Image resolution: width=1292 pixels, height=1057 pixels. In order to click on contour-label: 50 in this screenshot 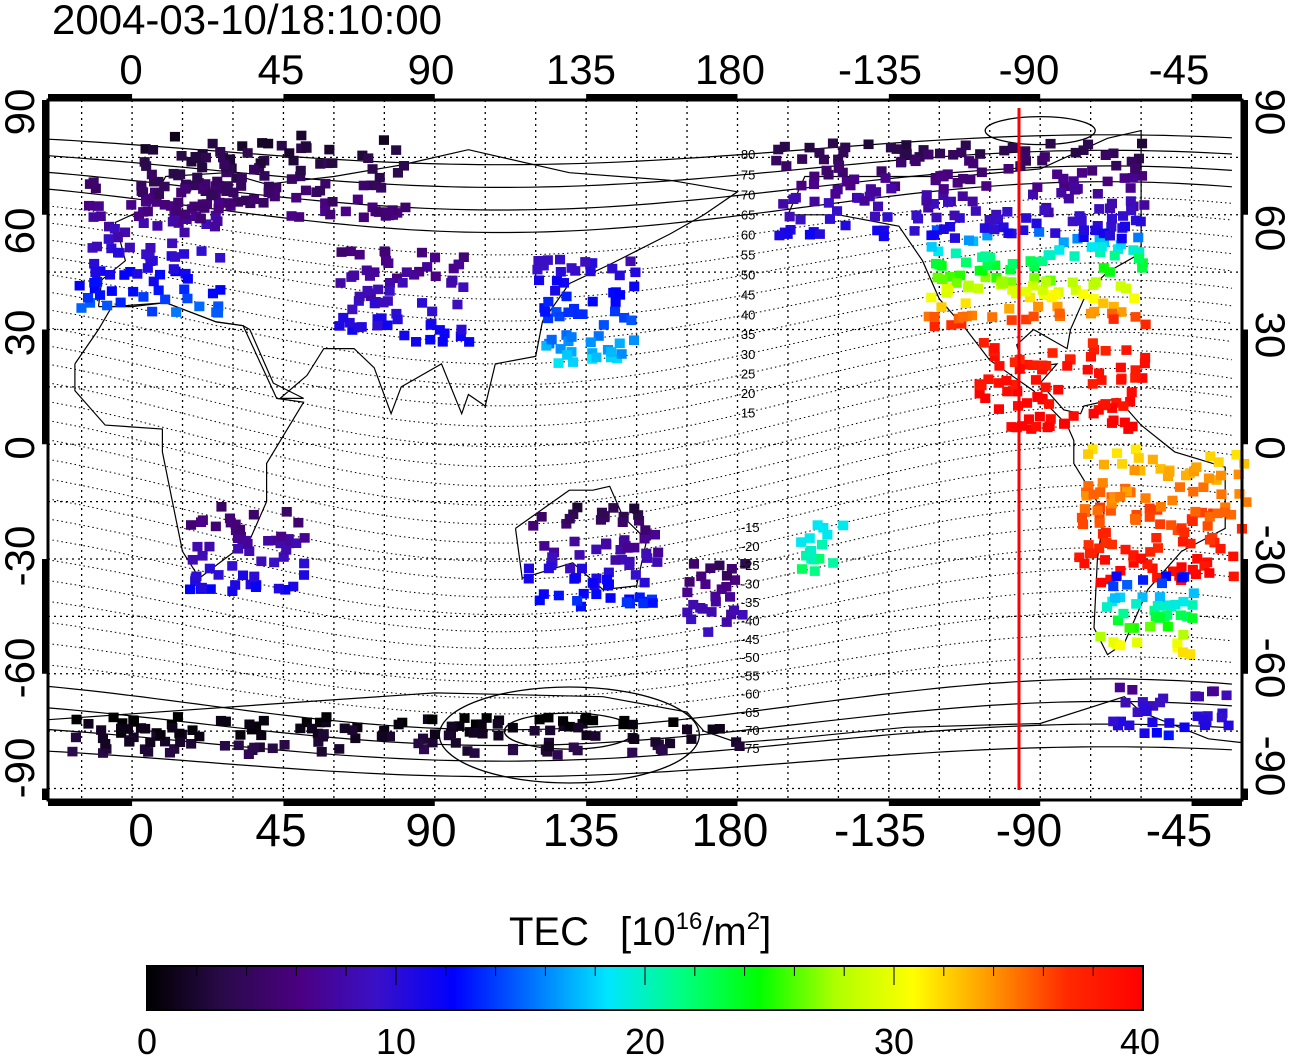, I will do `click(748, 275)`.